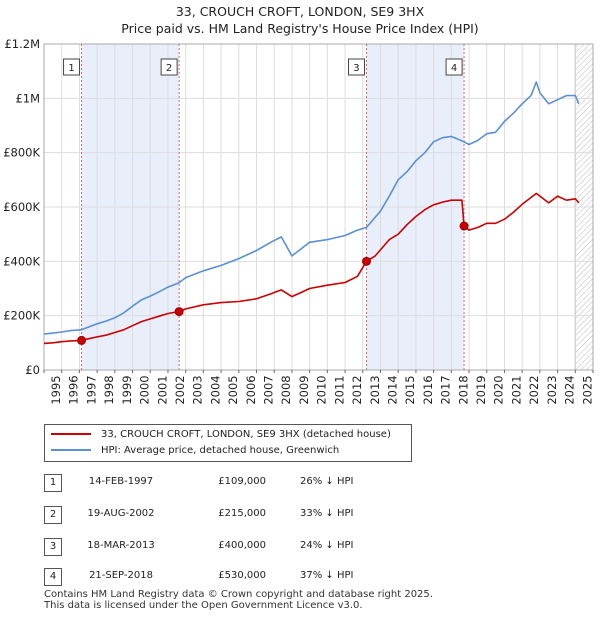 The image size is (600, 620). Describe the element at coordinates (71, 434) in the screenshot. I see `legend-swatch-sales` at that location.